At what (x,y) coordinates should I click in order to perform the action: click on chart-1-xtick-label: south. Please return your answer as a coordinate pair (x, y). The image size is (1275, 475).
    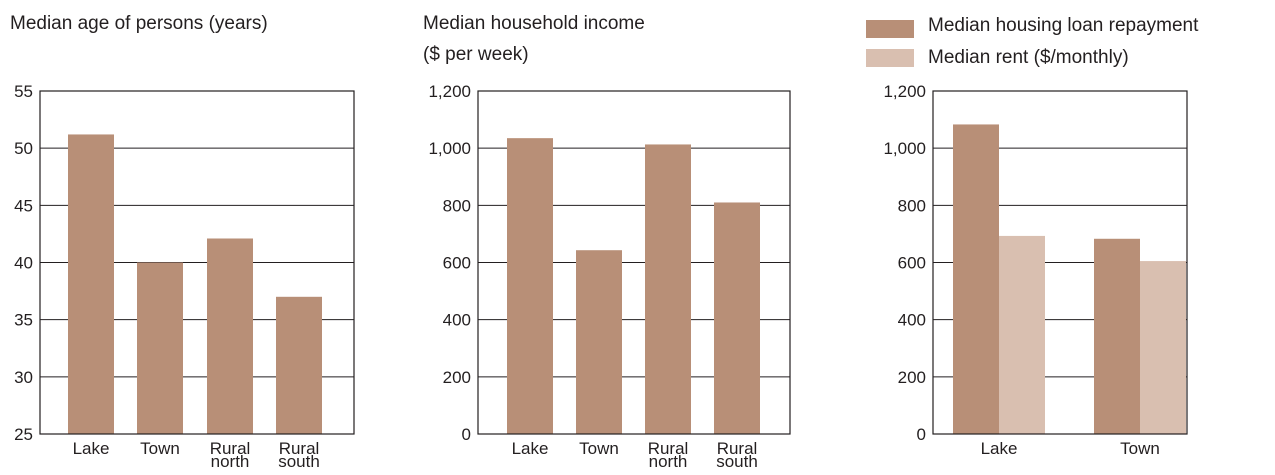
    Looking at the image, I should click on (299, 461).